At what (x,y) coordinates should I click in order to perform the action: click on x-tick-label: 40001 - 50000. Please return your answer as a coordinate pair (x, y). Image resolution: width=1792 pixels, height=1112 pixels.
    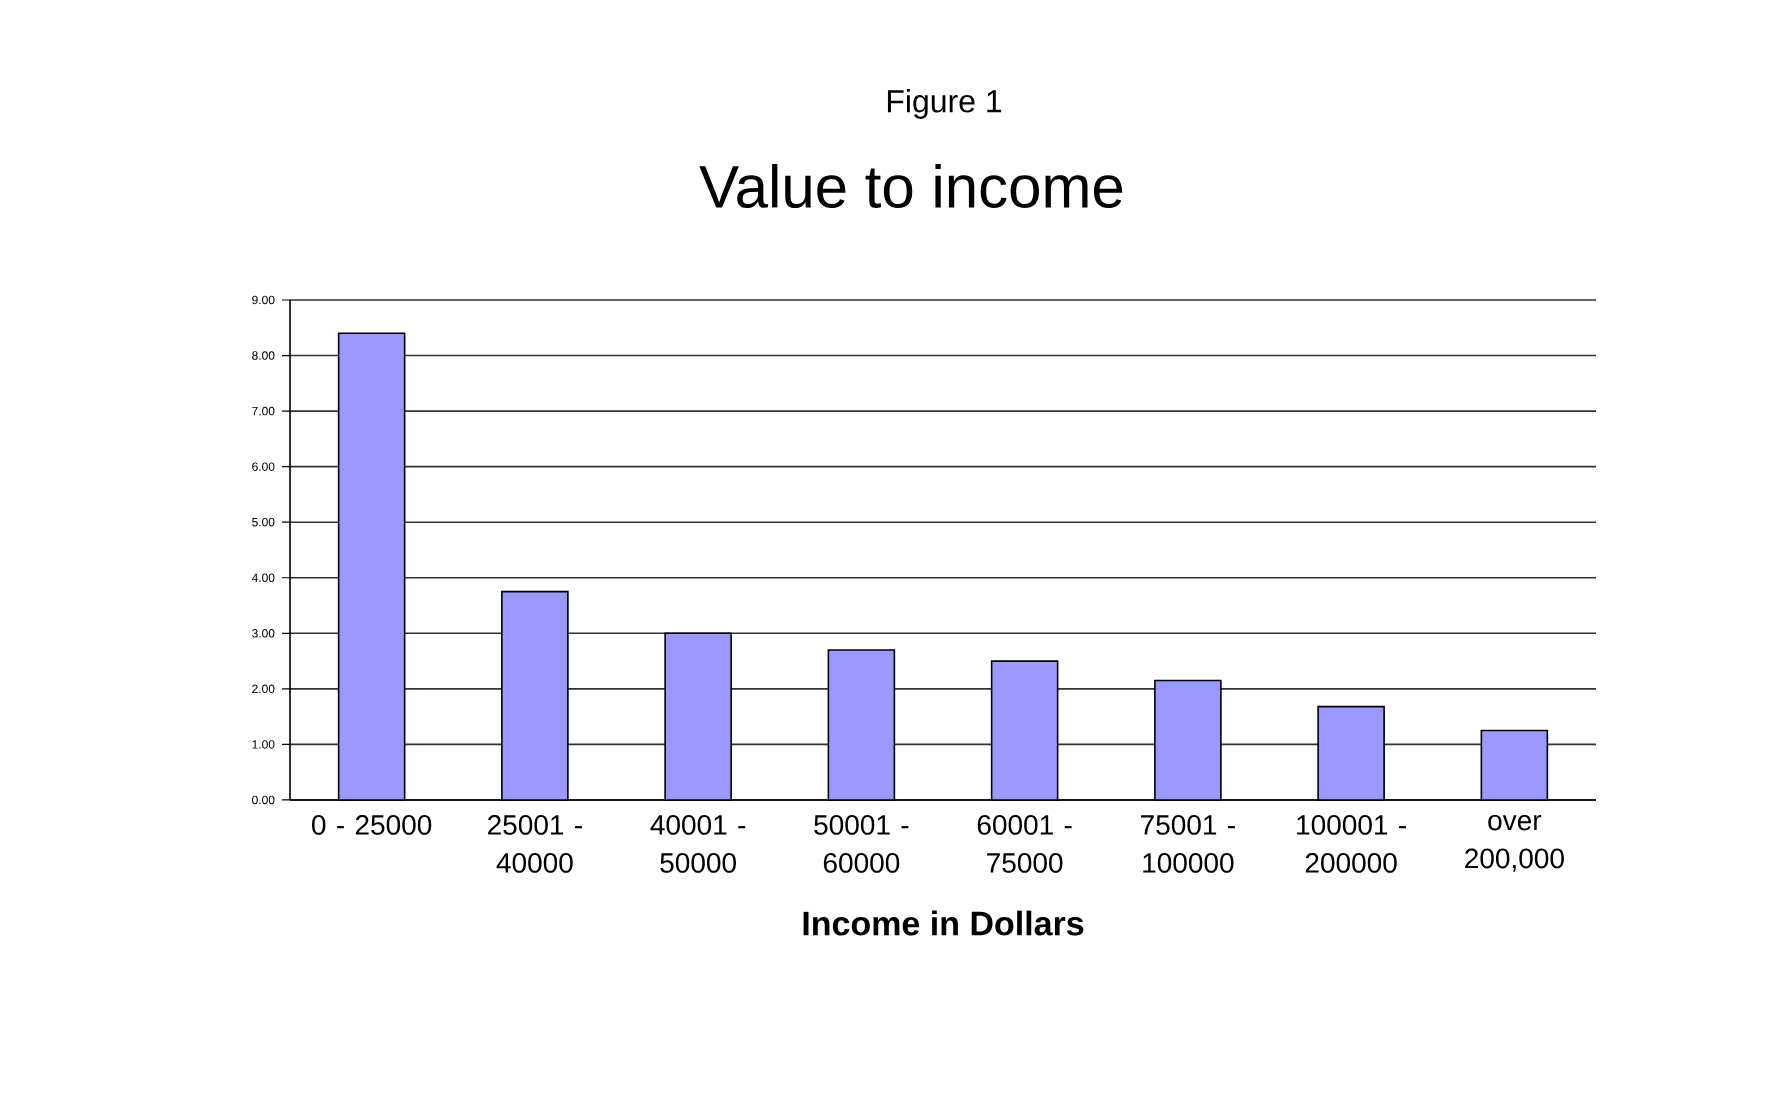
    Looking at the image, I should click on (698, 844).